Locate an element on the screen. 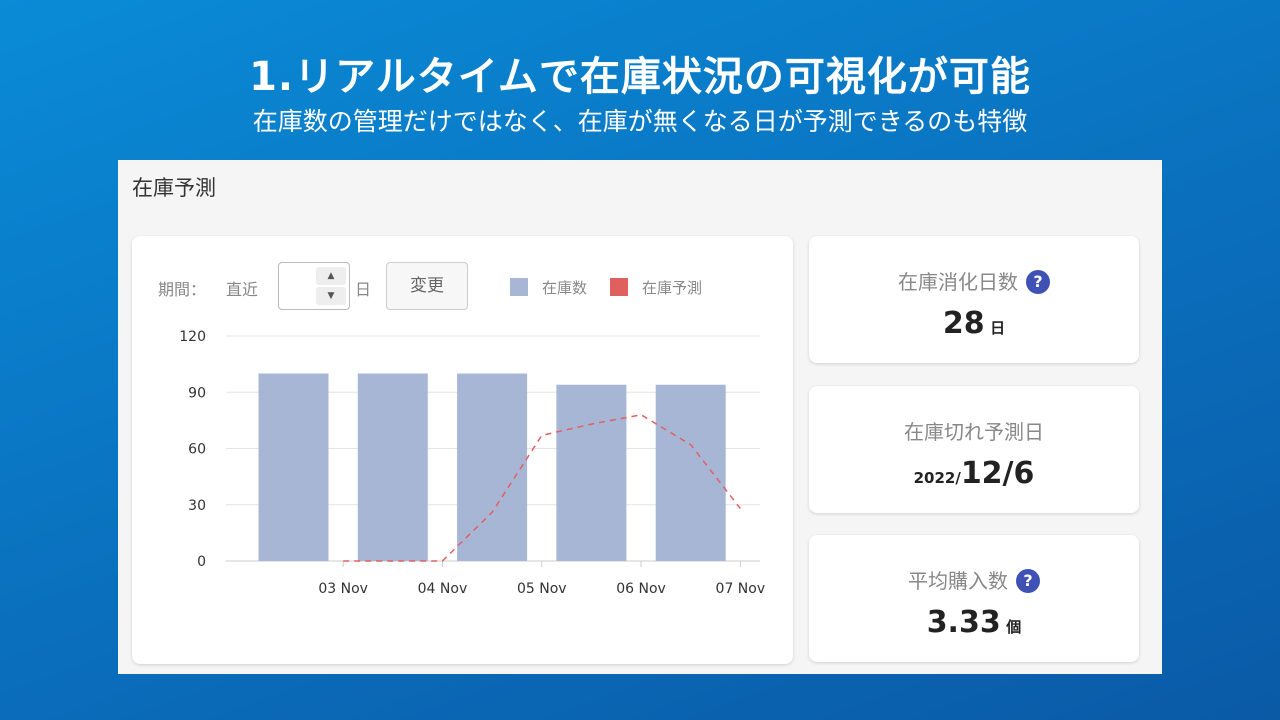 The height and width of the screenshot is (720, 1280). stat-prefix: 2022/ is located at coordinates (937, 478).